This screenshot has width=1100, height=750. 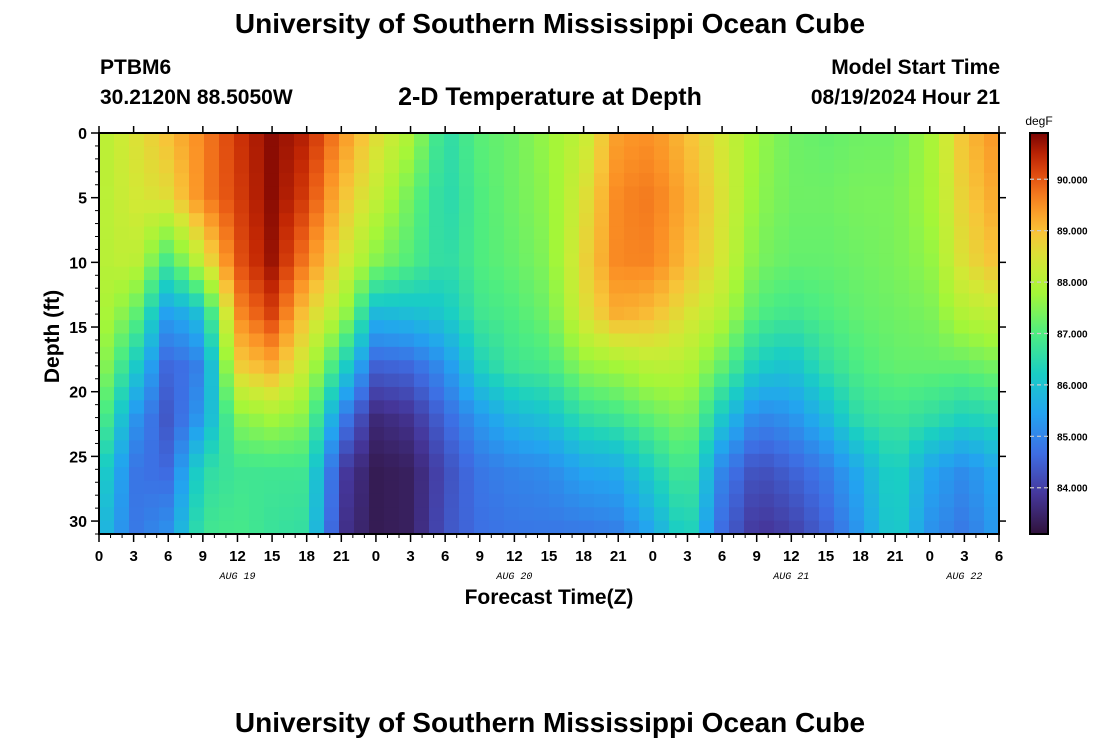 I want to click on x-tick-label: 3, so click(x=410, y=556).